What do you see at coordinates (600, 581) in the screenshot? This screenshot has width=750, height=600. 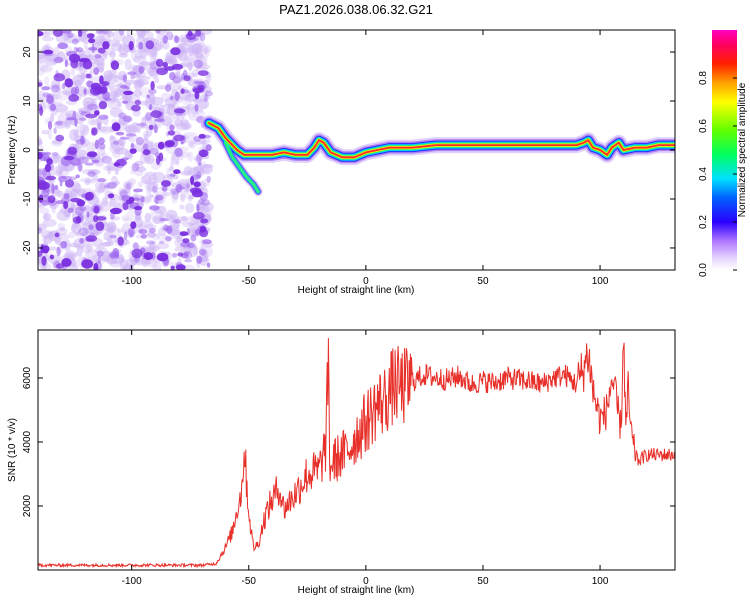 I see `x-tick-label: 100` at bounding box center [600, 581].